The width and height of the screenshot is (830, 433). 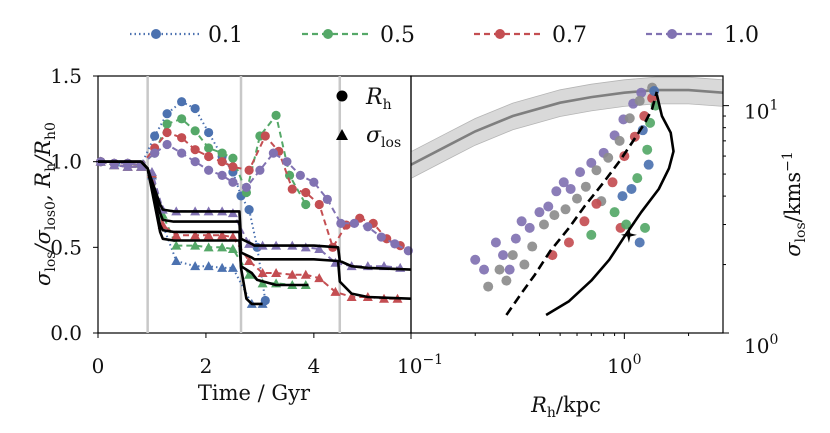 What do you see at coordinates (761, 345) in the screenshot?
I see `ry-tick-label-0: 10⁰` at bounding box center [761, 345].